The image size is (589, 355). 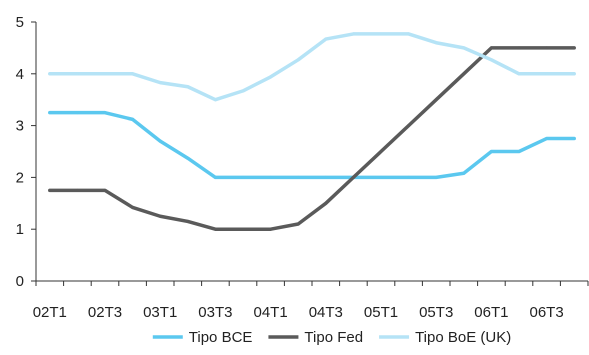 What do you see at coordinates (160, 312) in the screenshot?
I see `x-tick-label: 03T1` at bounding box center [160, 312].